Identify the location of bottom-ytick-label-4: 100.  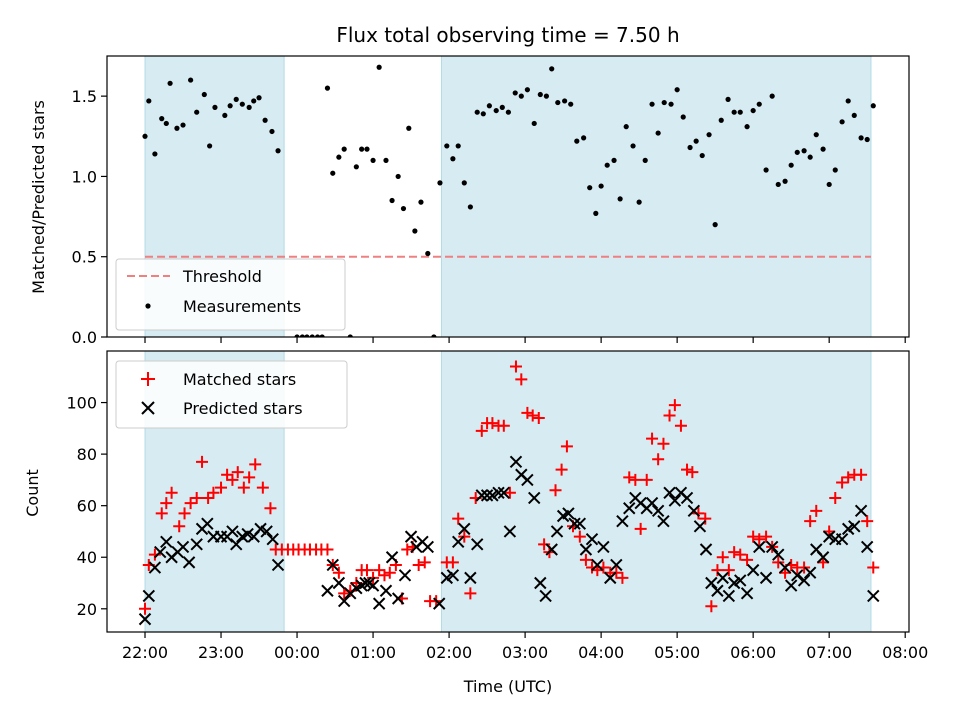
(81, 403).